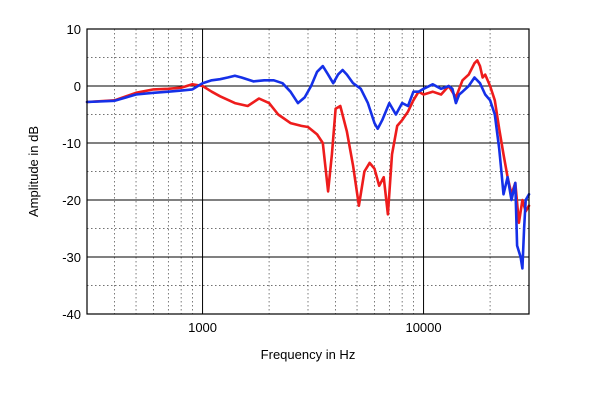 This screenshot has height=407, width=600. What do you see at coordinates (33, 171) in the screenshot?
I see `y-axis-label: Amplitude in dB` at bounding box center [33, 171].